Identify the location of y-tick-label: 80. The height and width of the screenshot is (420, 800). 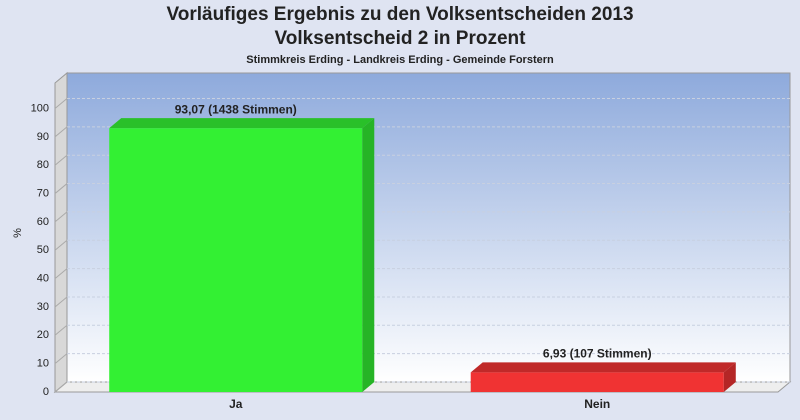
(43, 165).